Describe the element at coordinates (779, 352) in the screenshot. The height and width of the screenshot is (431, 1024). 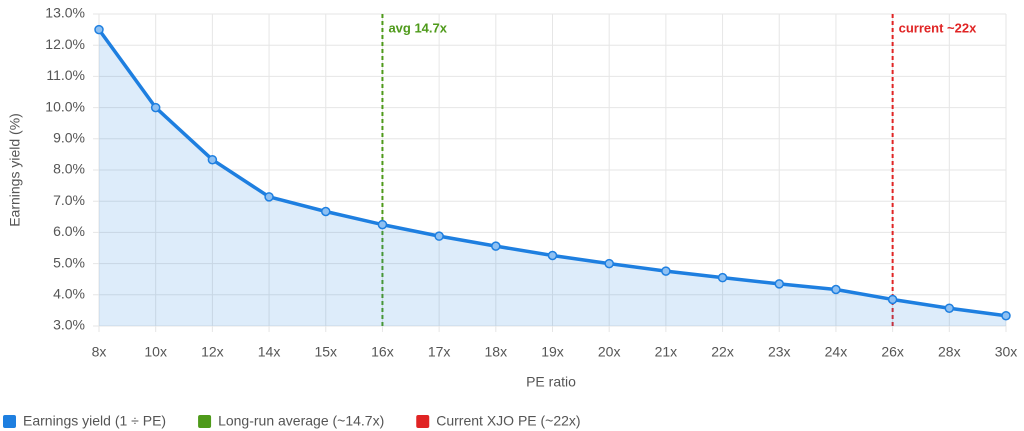
I see `x-tick-label: 23x` at that location.